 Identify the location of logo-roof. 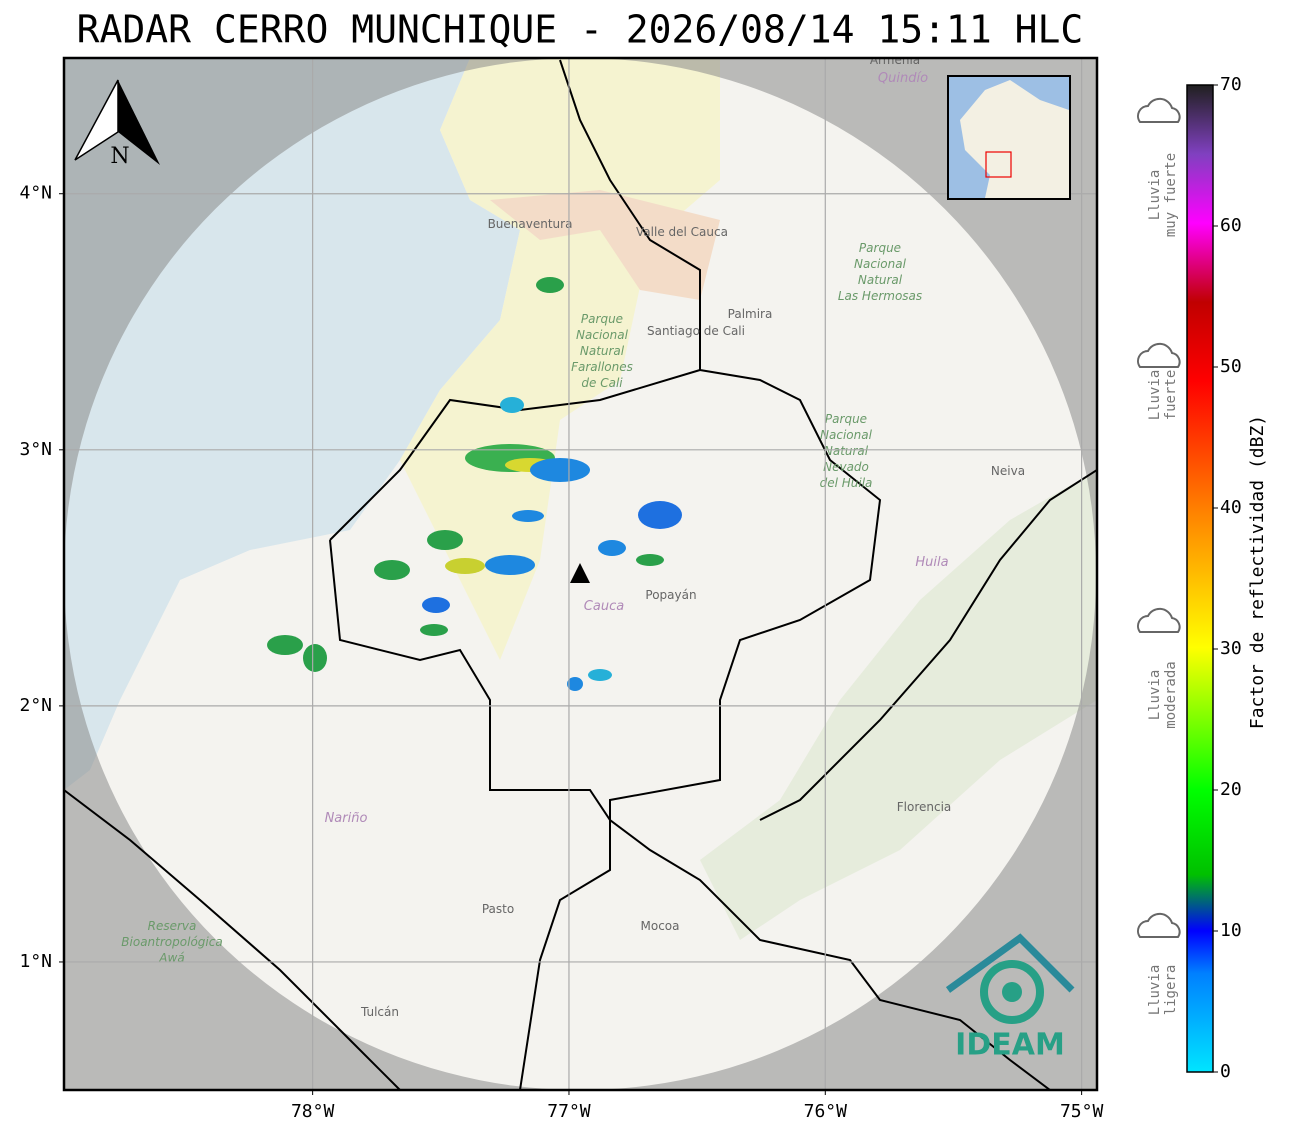
(1010, 963).